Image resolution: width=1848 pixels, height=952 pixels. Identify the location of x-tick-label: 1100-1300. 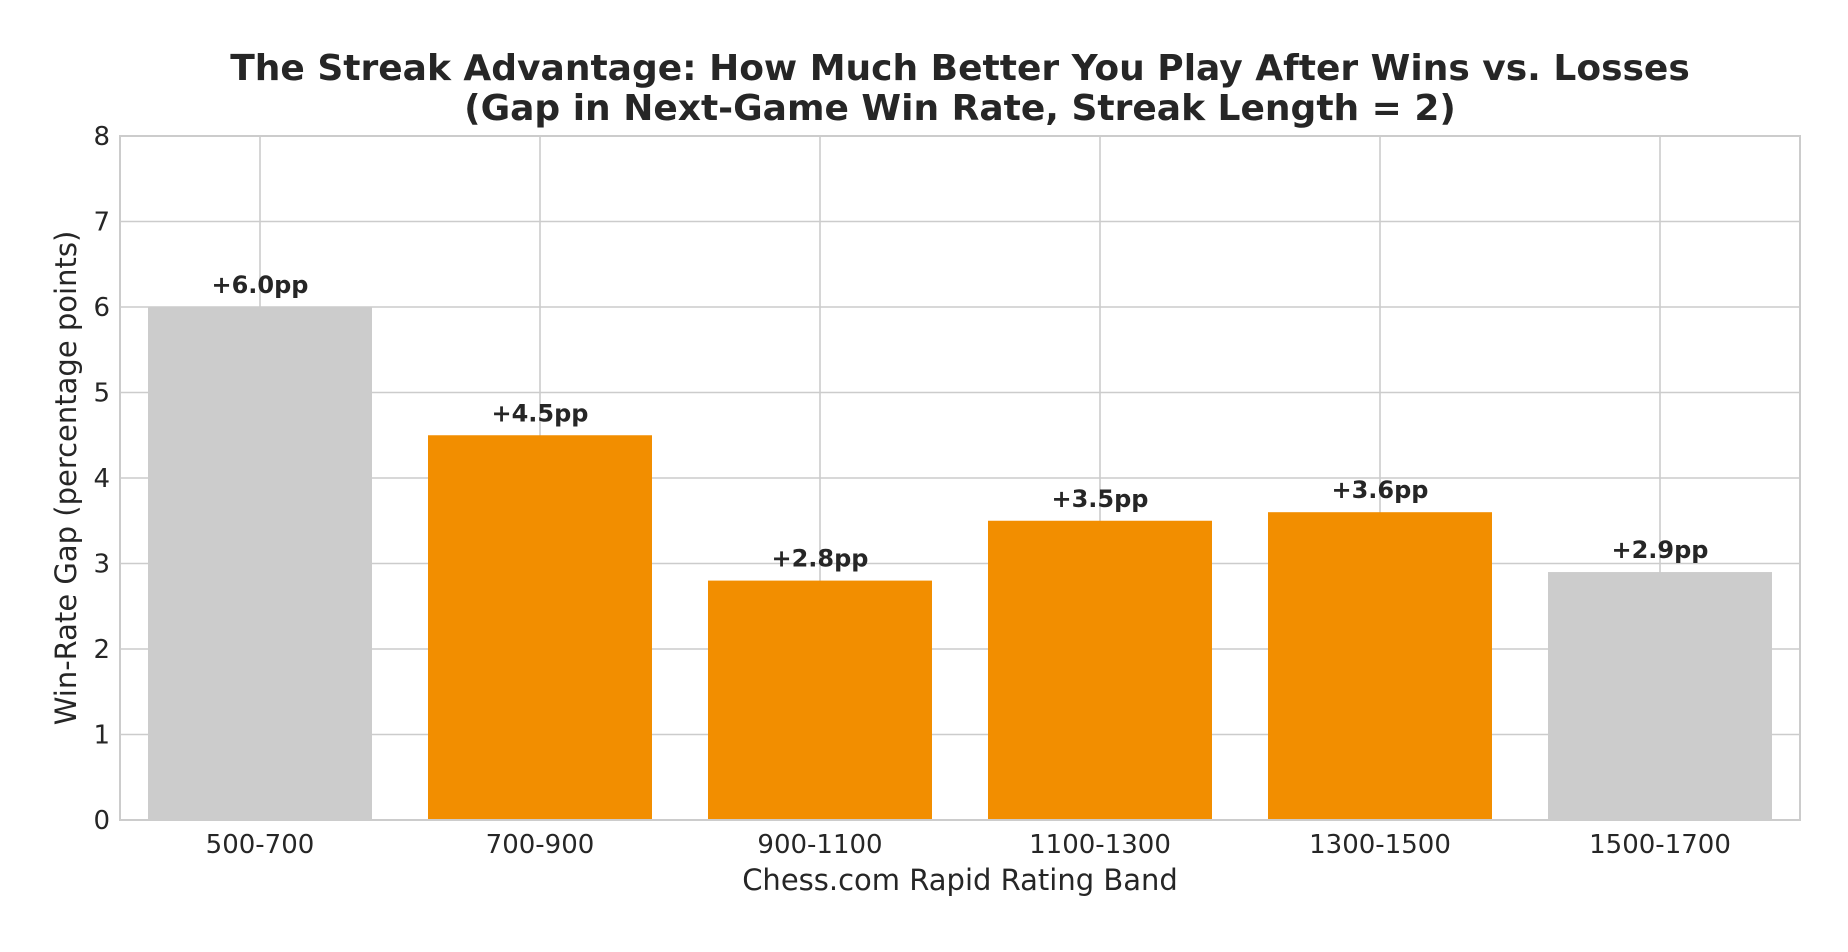
(1100, 845).